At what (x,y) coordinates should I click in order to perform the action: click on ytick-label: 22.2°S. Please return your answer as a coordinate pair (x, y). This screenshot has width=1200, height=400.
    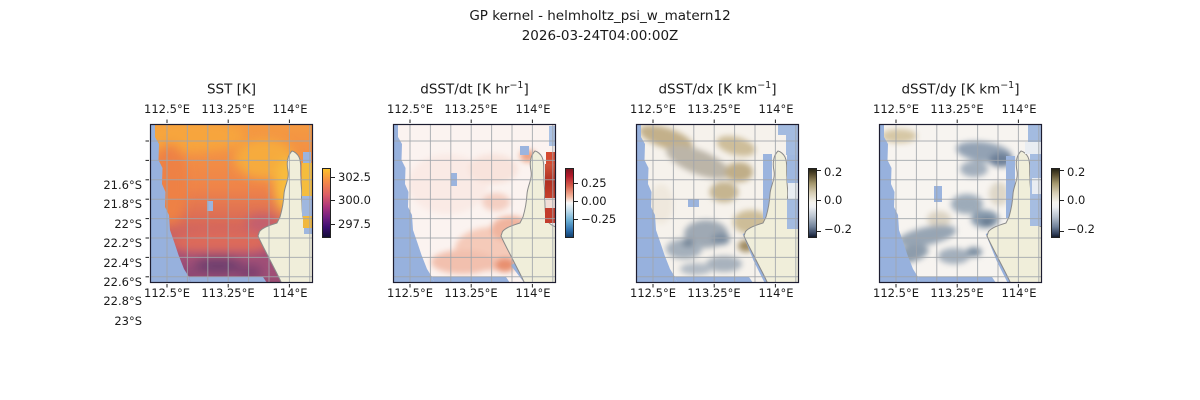
    Looking at the image, I should click on (122, 243).